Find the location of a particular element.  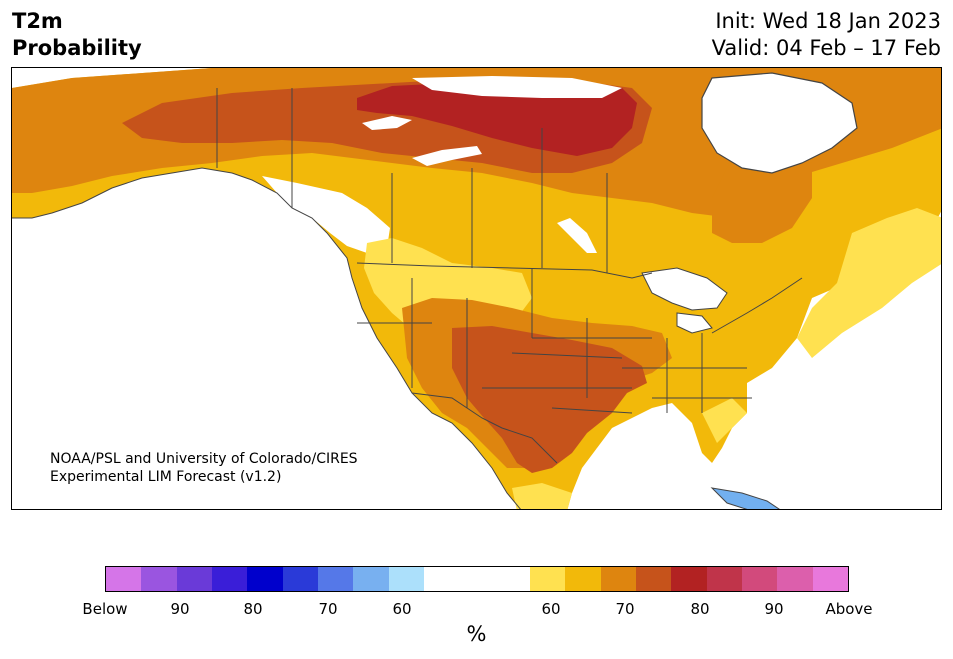

map-title: T2m Probability is located at coordinates (77, 35).